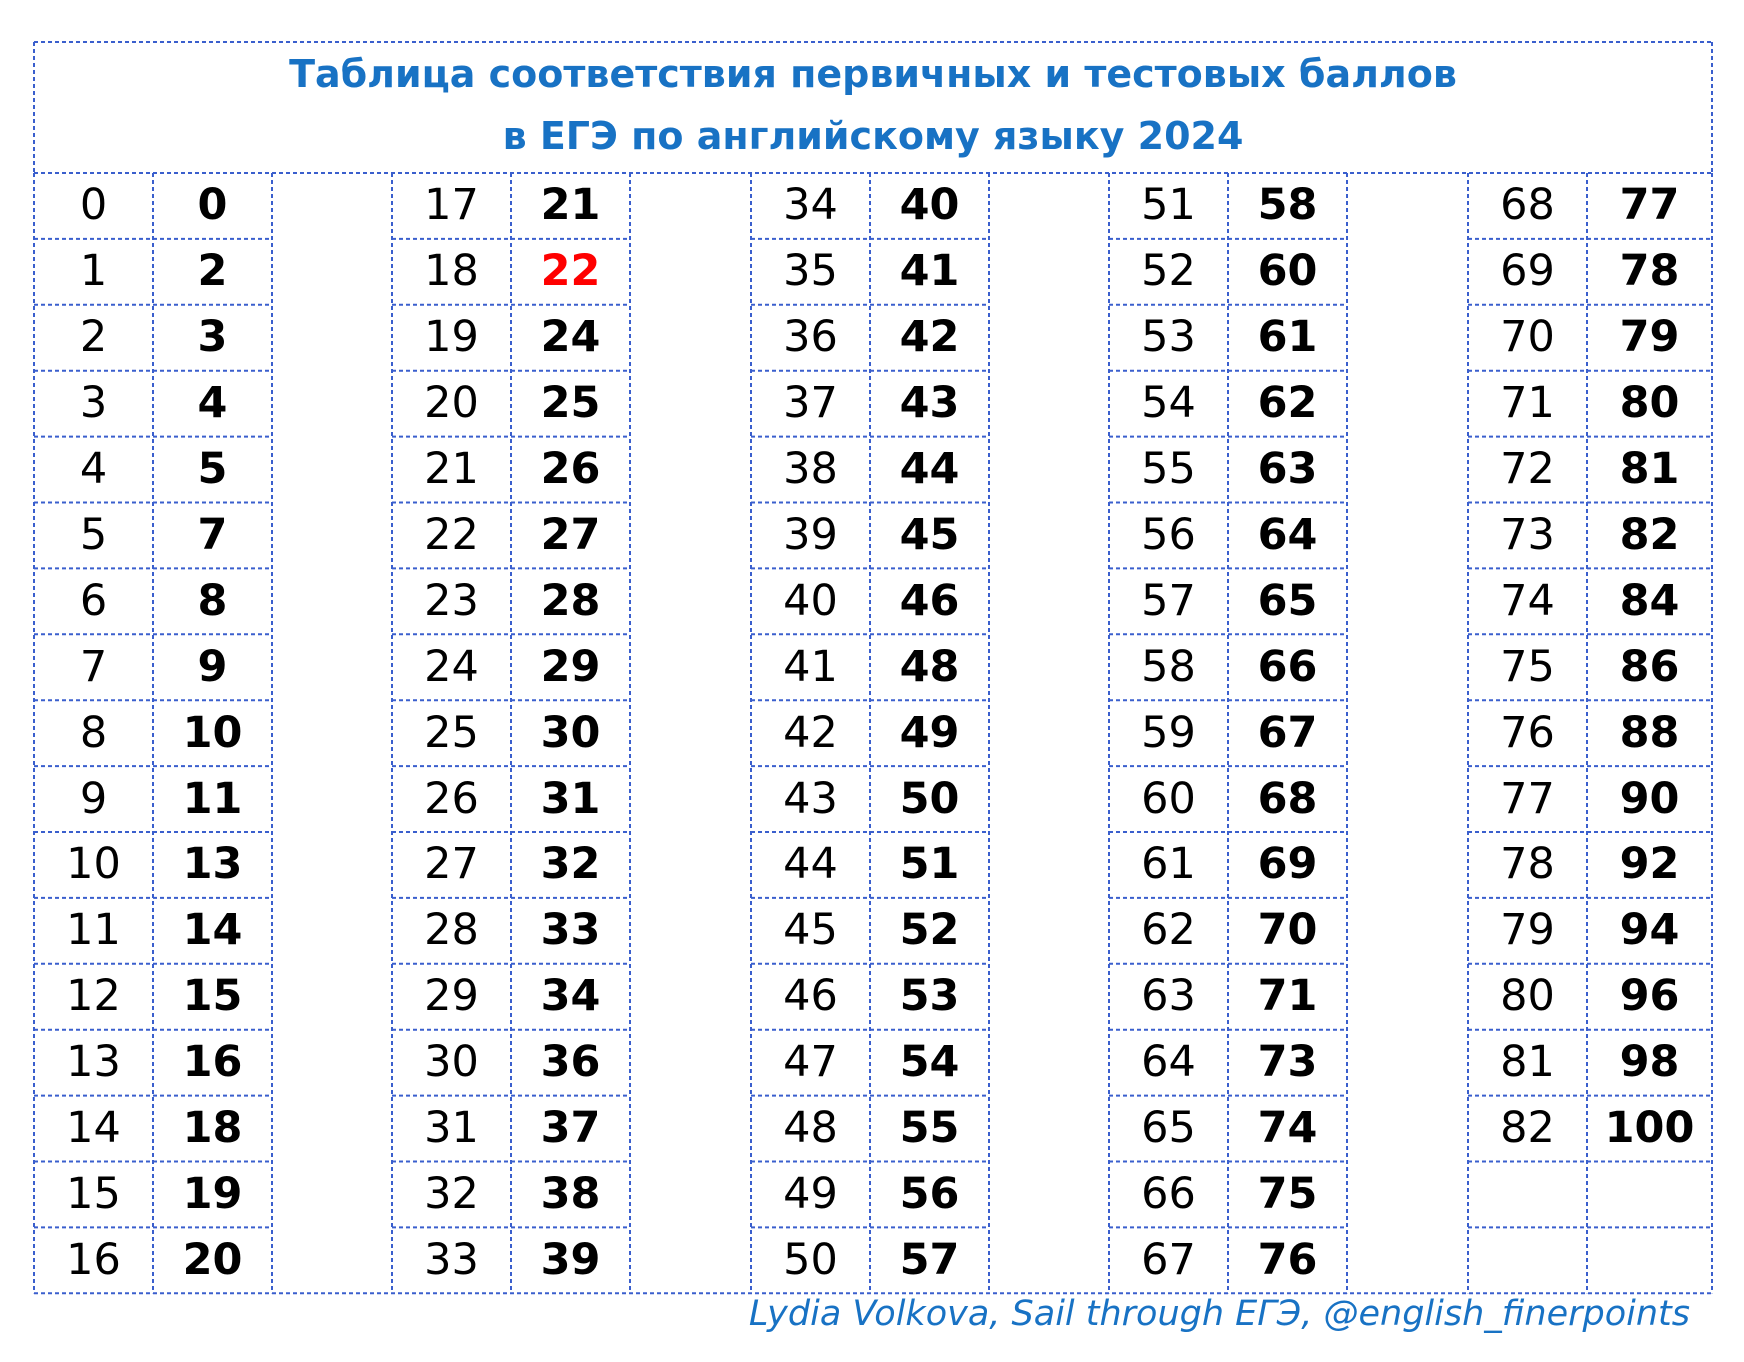 The height and width of the screenshot is (1362, 1744). Describe the element at coordinates (1527, 930) in the screenshot. I see `primary-score-cell: 79` at that location.